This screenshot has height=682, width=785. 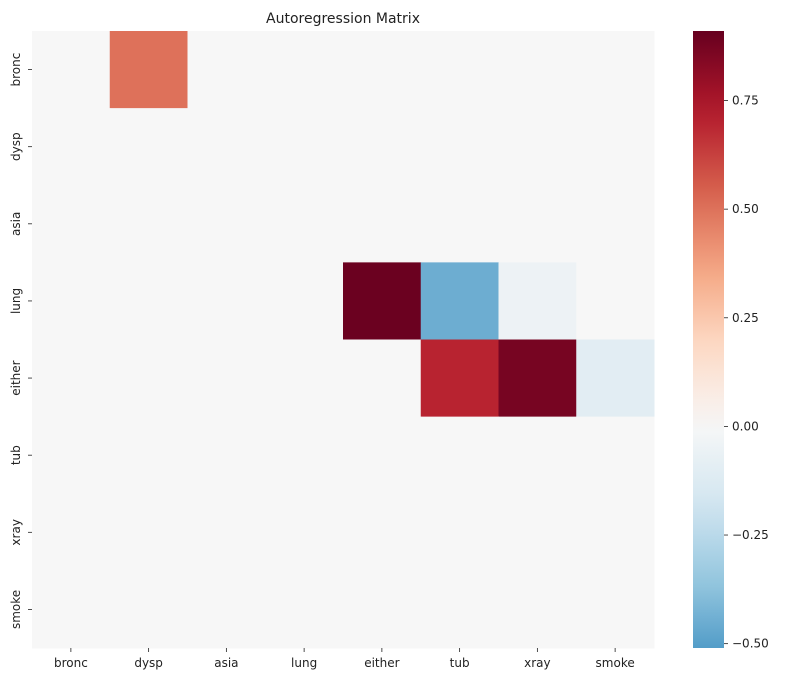 What do you see at coordinates (304, 378) in the screenshot?
I see `heatmap-cell-either-lung` at bounding box center [304, 378].